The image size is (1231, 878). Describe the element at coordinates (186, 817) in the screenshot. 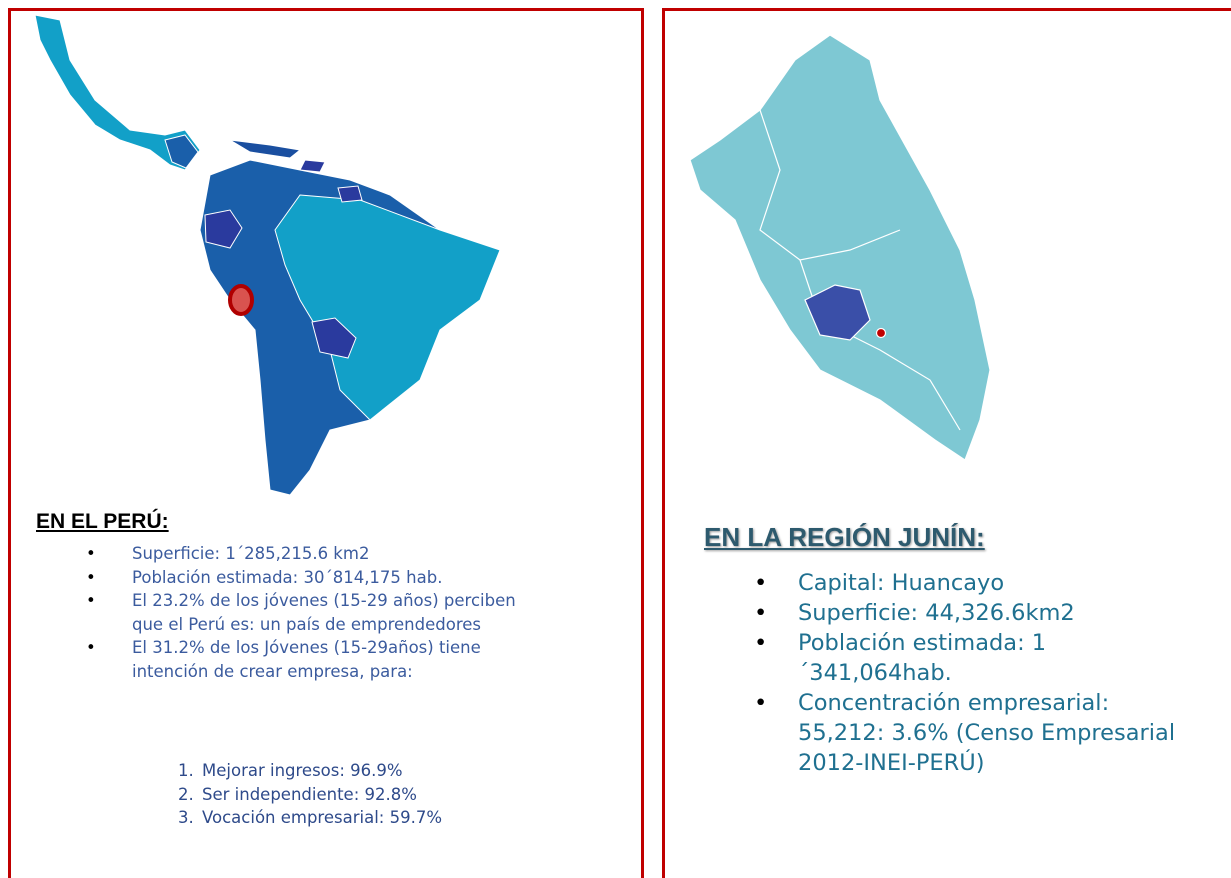

I see `item-number: 3.` at that location.